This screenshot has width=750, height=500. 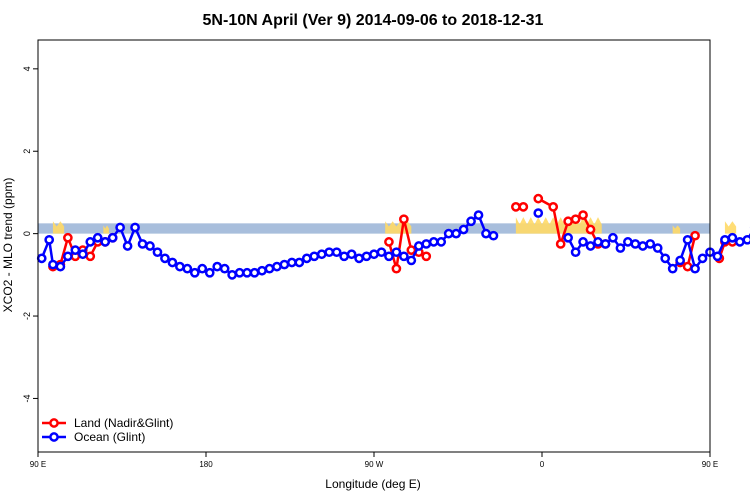 I want to click on x-axis-label: Longitude (deg E), so click(x=372, y=484).